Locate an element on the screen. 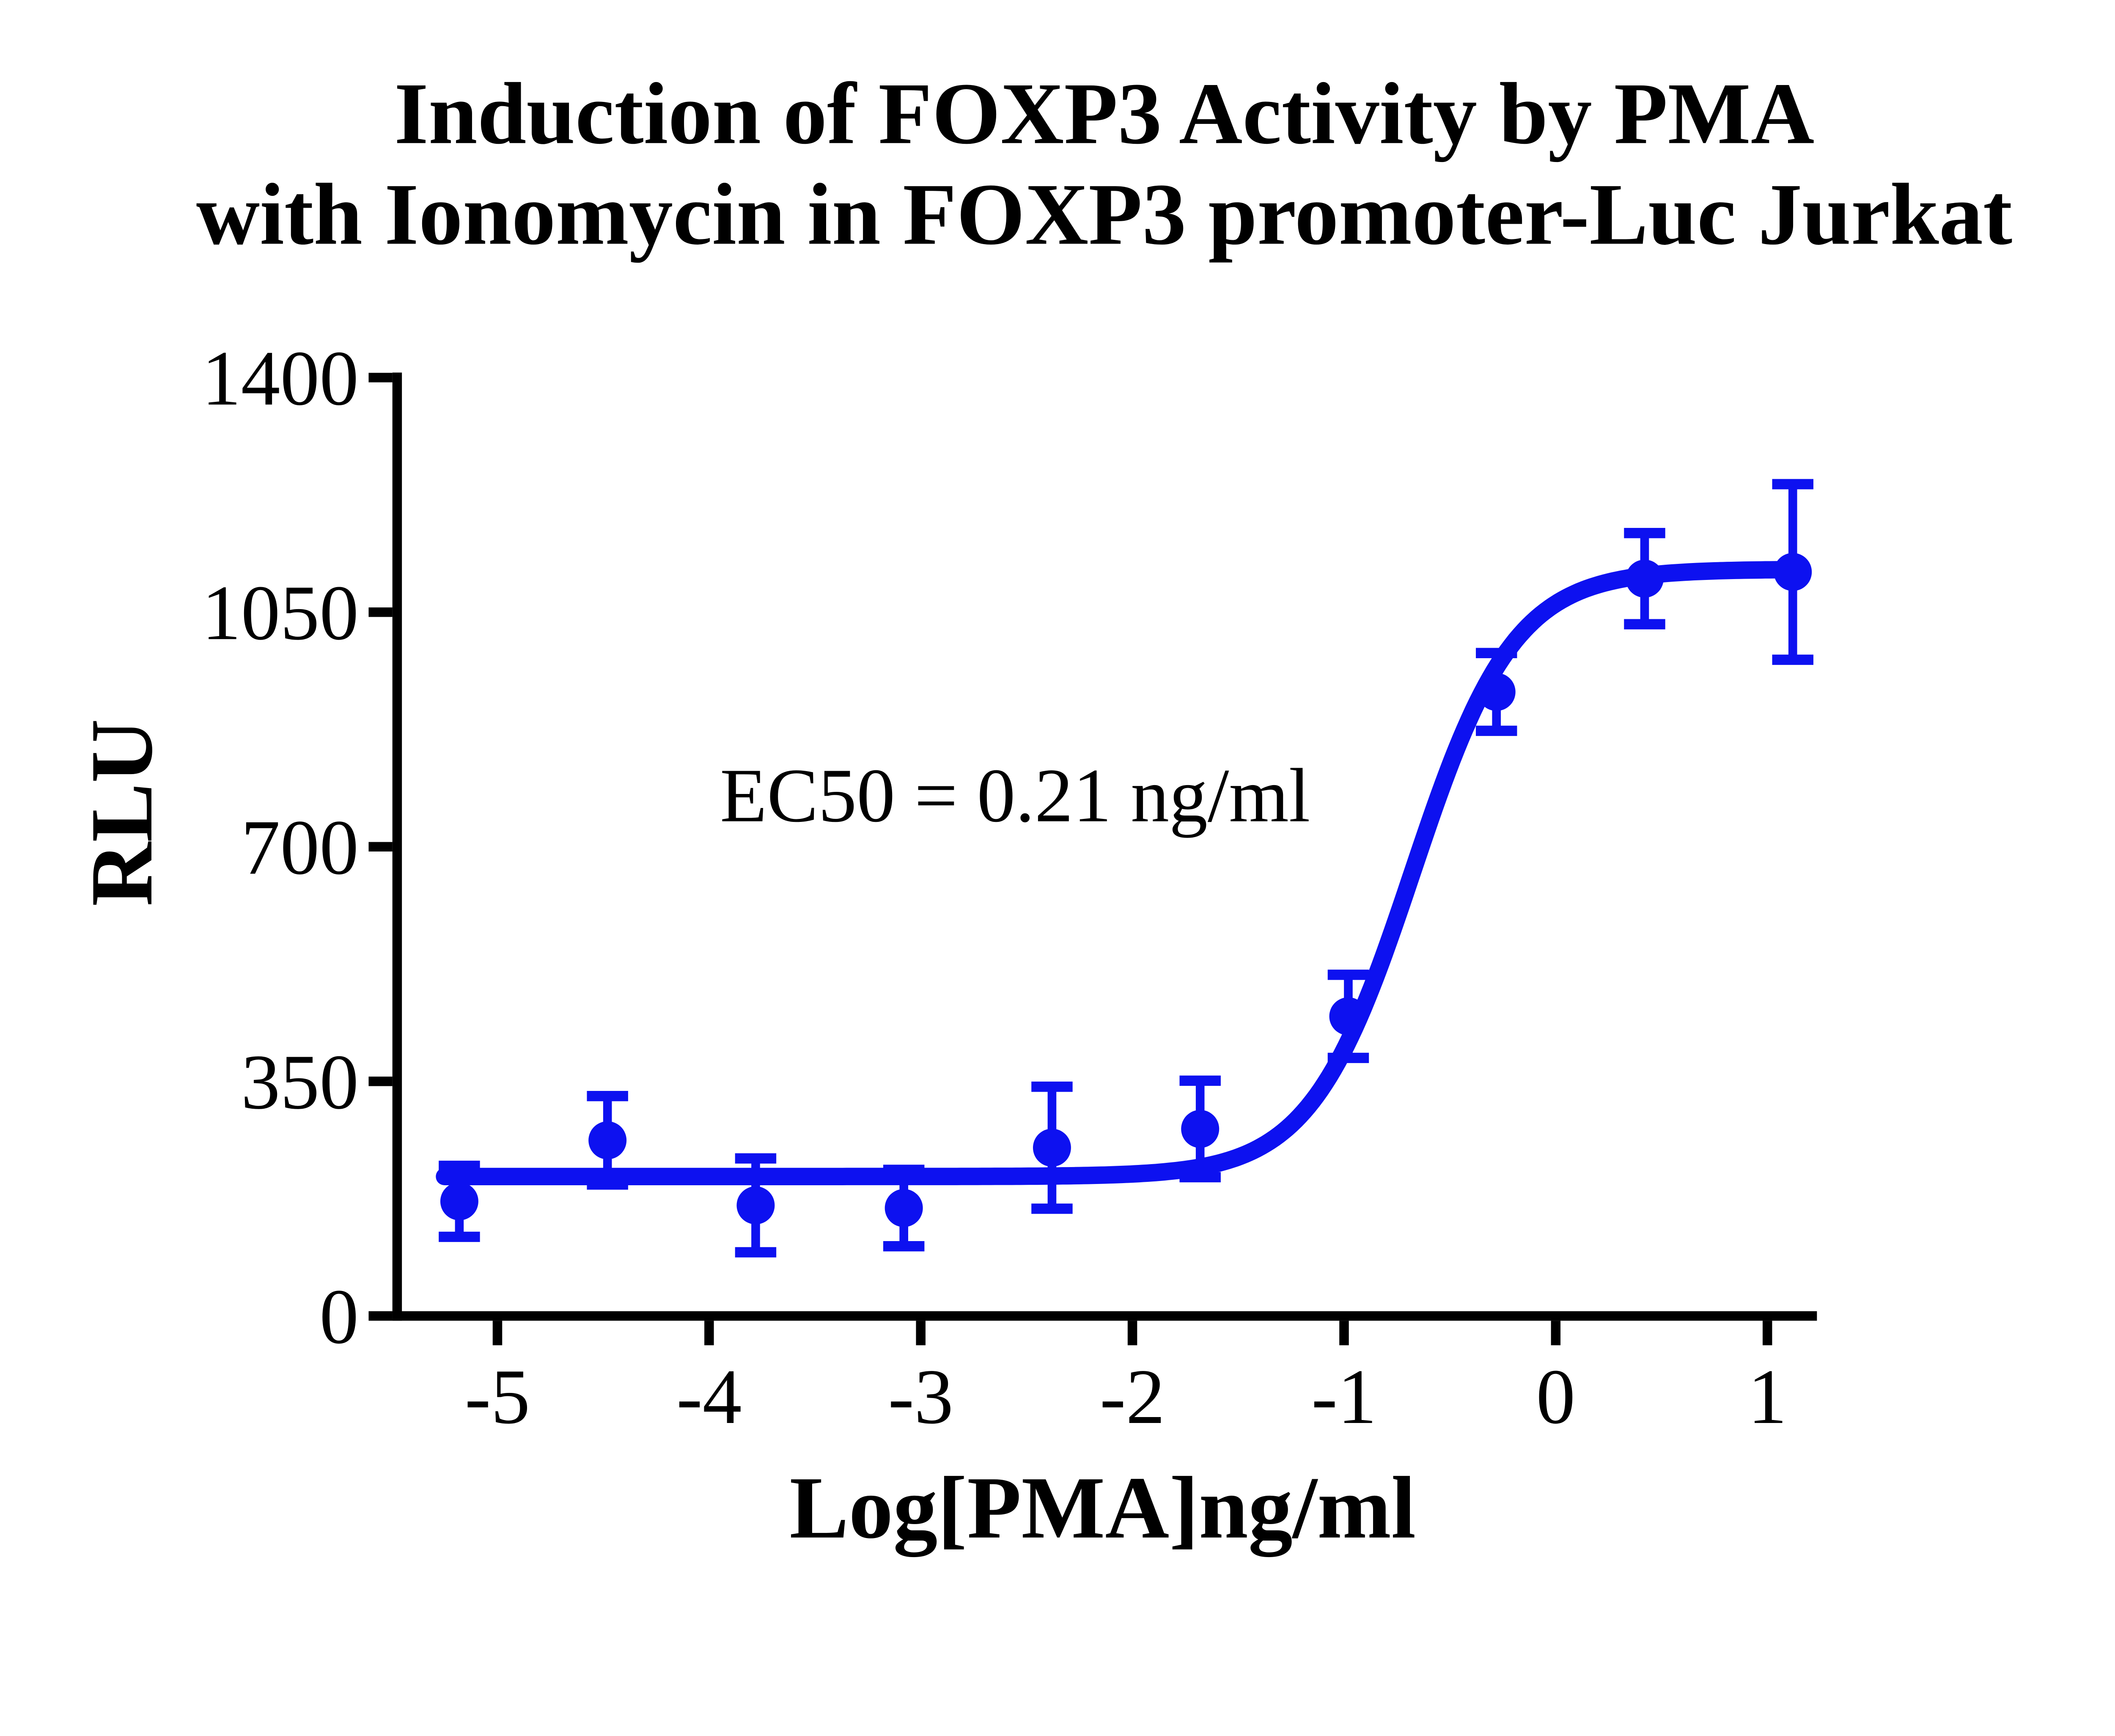  y-tick-label: 1050 is located at coordinates (280, 613).